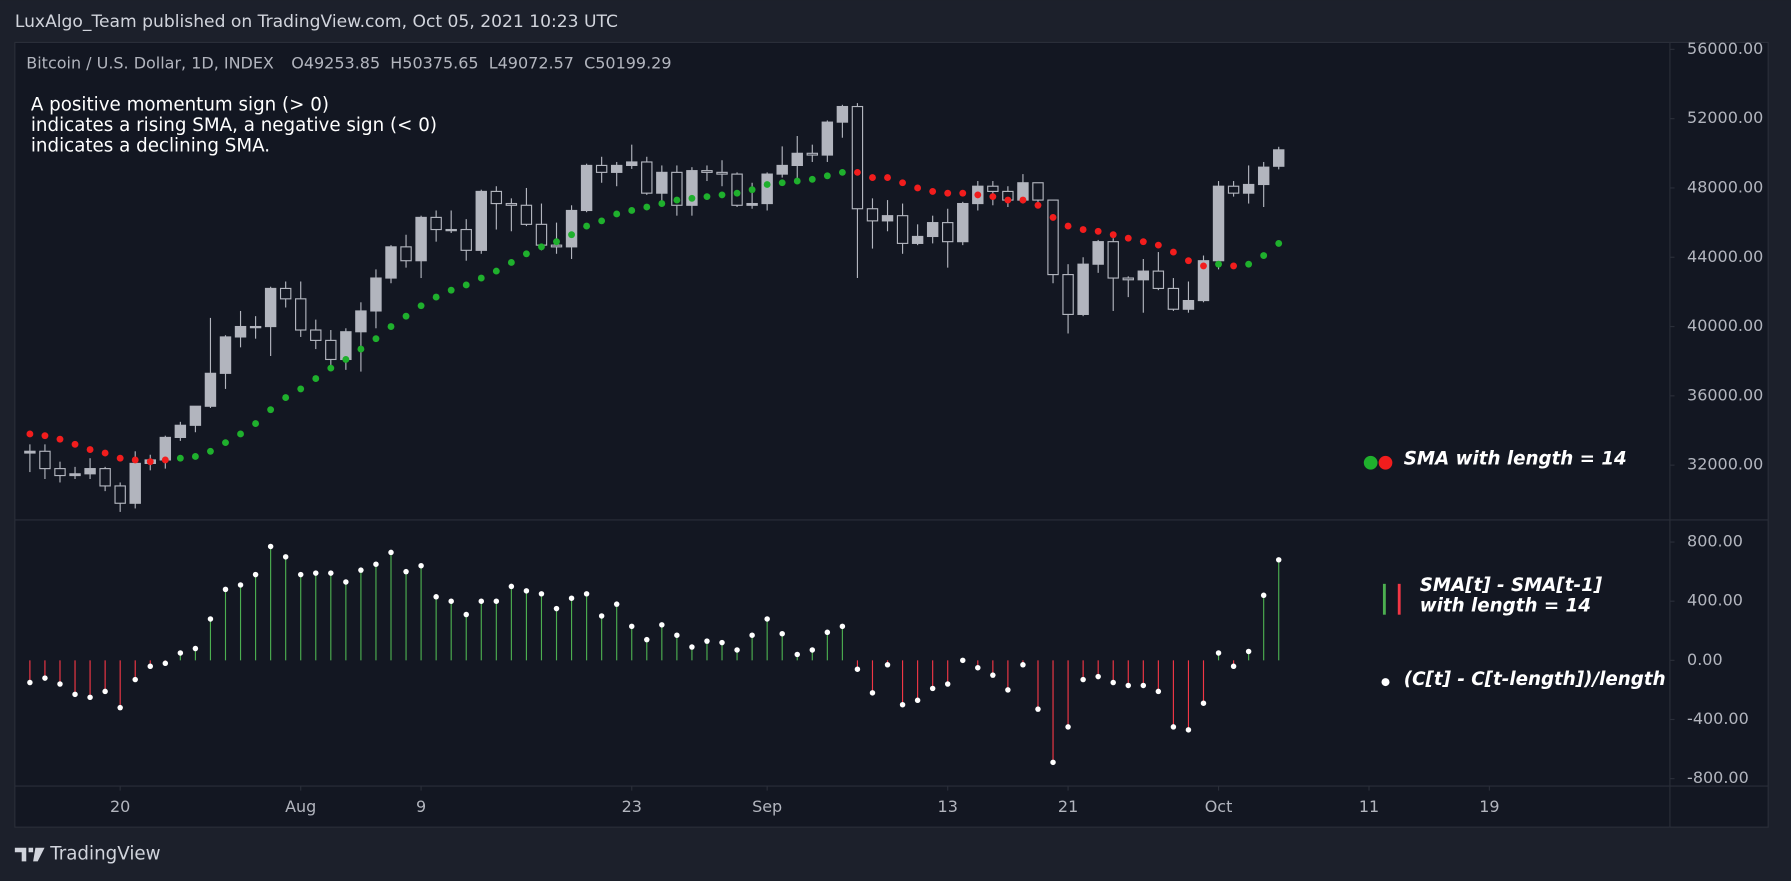 This screenshot has height=881, width=1791. Describe the element at coordinates (1725, 48) in the screenshot. I see `y-tick-label: 56000.00` at that location.